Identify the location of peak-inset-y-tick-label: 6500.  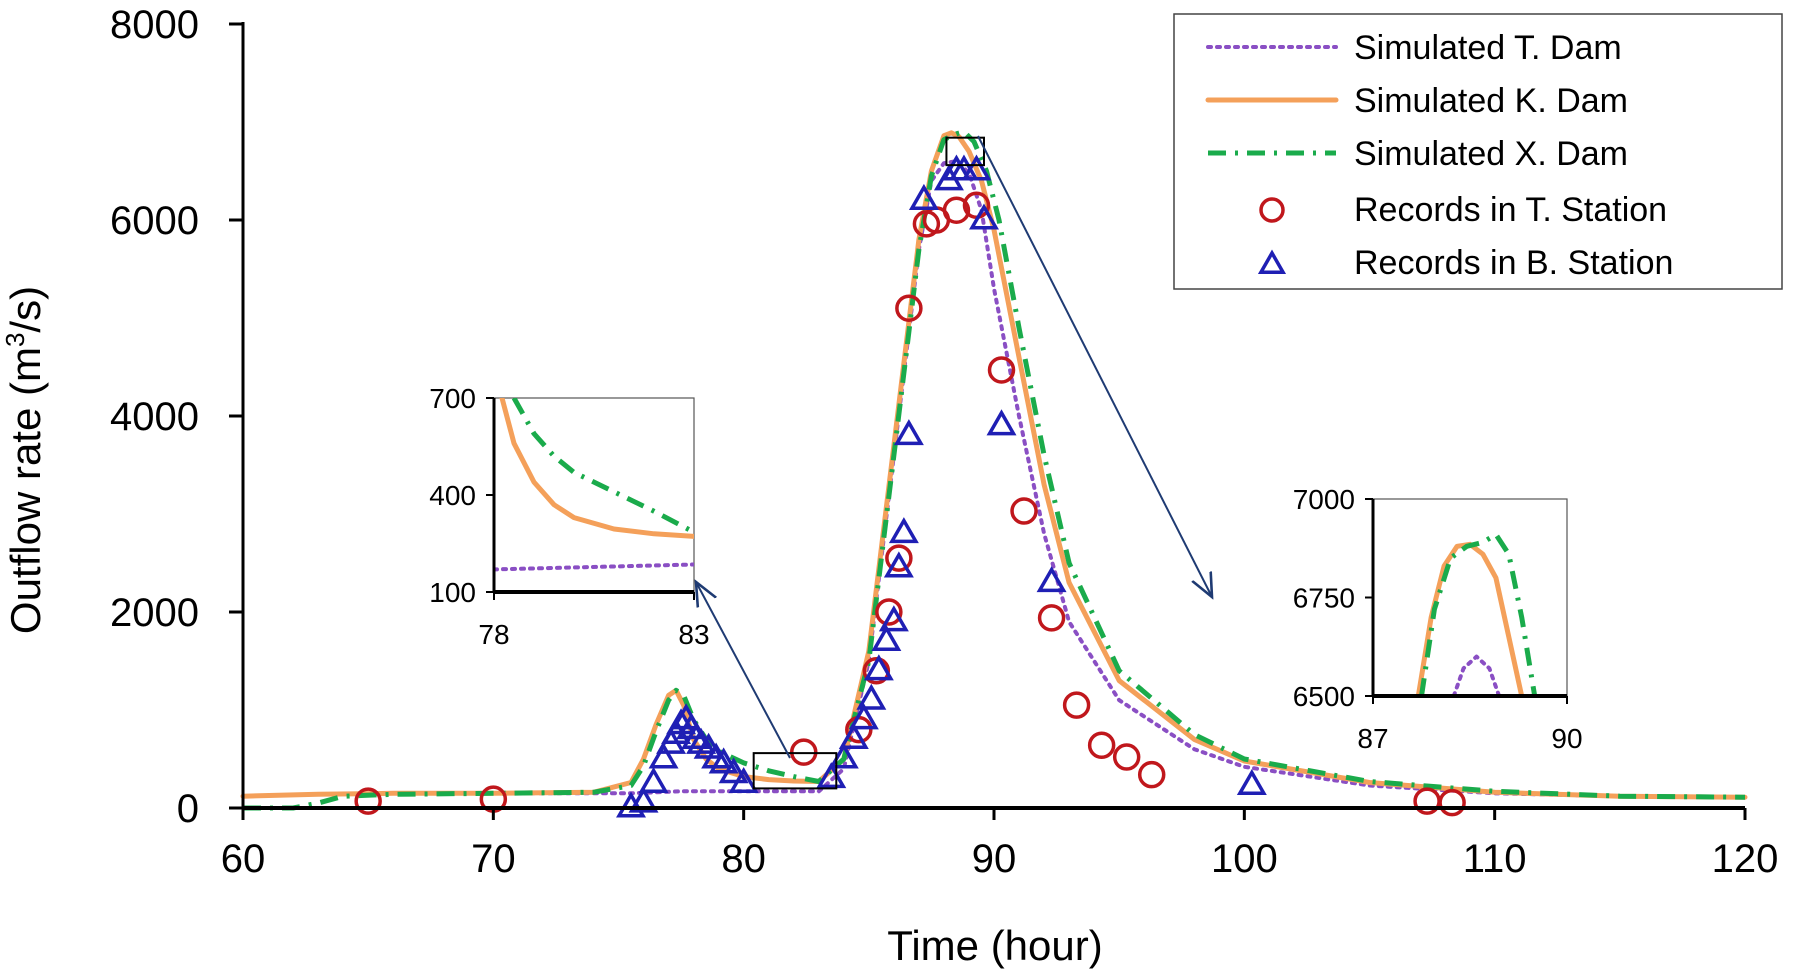
(1324, 696).